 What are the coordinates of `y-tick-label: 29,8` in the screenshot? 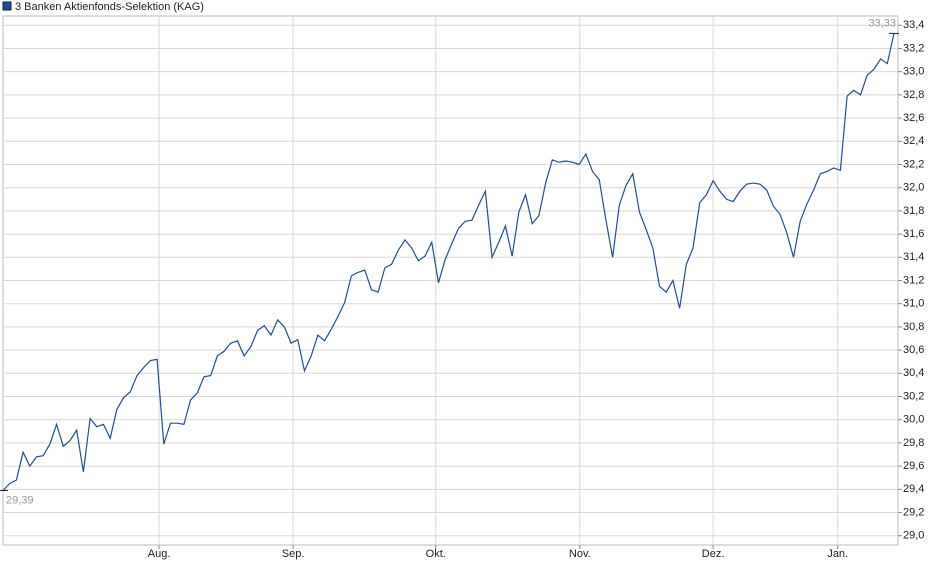 It's located at (913, 443).